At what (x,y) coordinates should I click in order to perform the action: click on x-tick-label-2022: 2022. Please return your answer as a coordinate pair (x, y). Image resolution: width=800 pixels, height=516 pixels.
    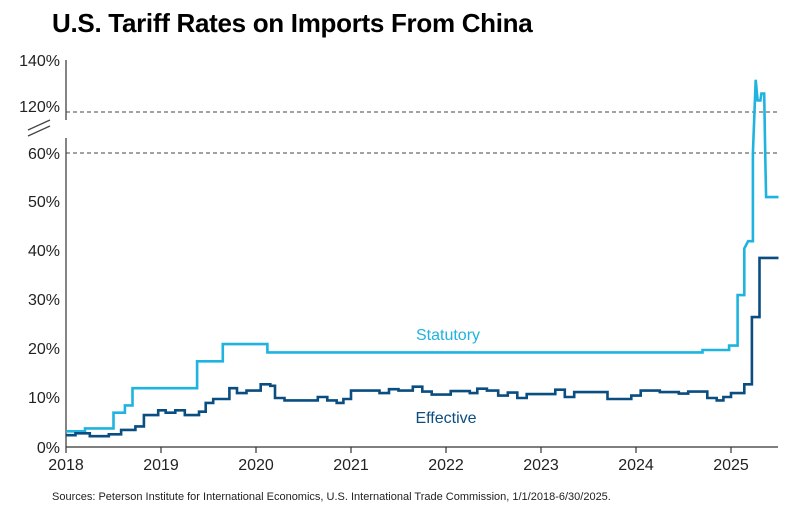
    Looking at the image, I should click on (446, 465).